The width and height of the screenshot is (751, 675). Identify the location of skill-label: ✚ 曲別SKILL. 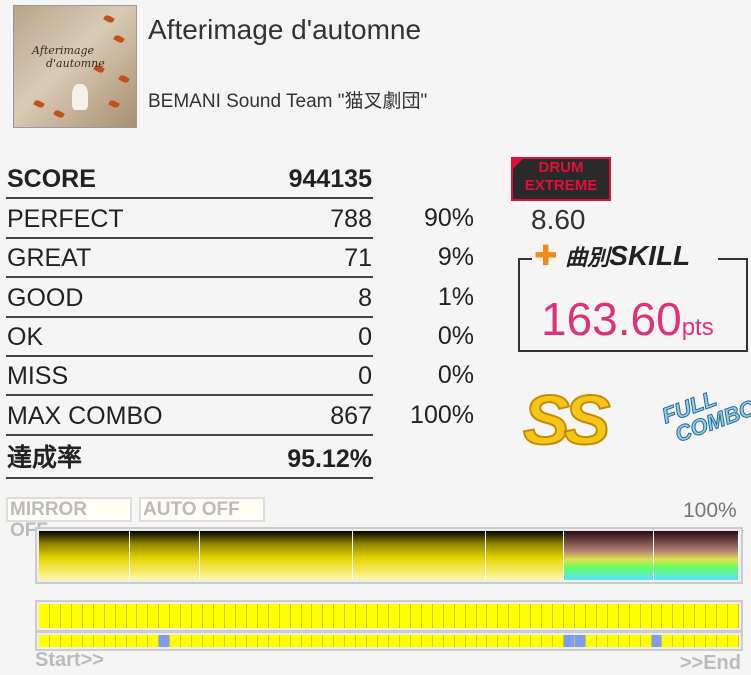
(612, 255).